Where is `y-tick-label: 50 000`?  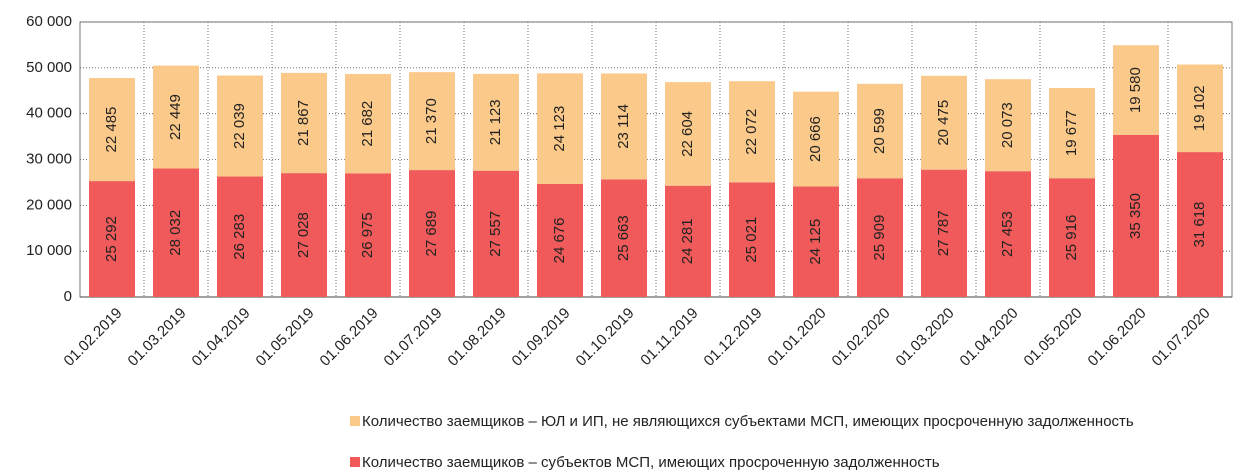 y-tick-label: 50 000 is located at coordinates (49, 67).